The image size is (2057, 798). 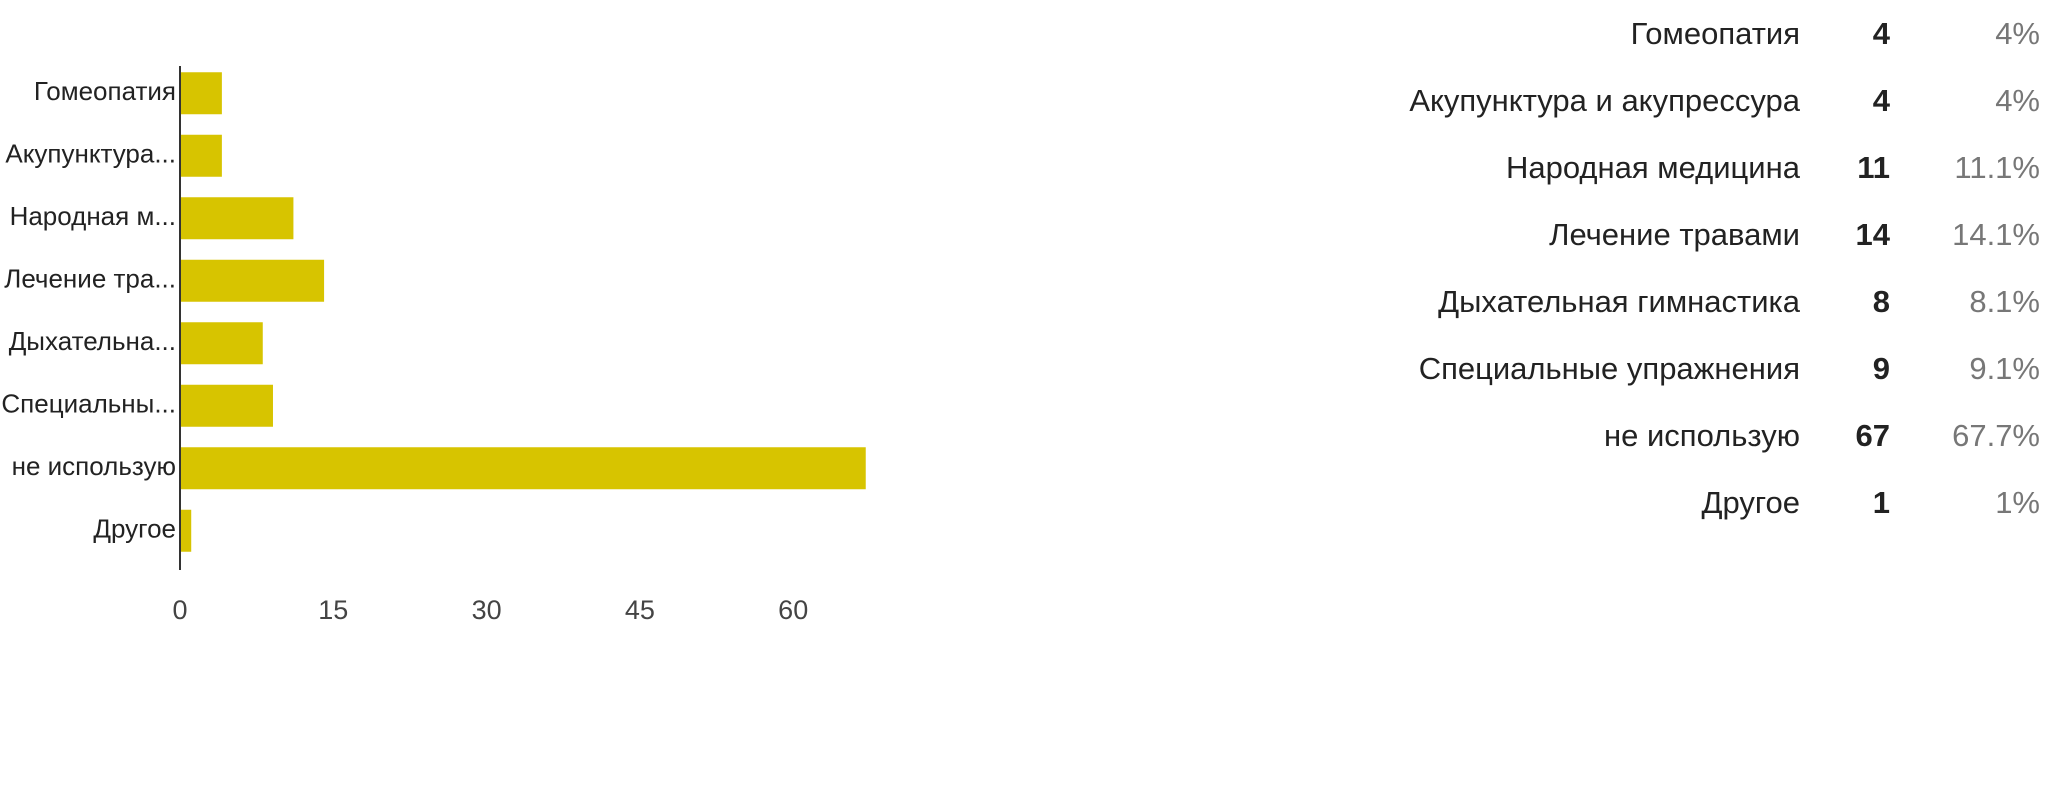 What do you see at coordinates (1604, 100) in the screenshot?
I see `summary-label: Акупунктура и акупрессура` at bounding box center [1604, 100].